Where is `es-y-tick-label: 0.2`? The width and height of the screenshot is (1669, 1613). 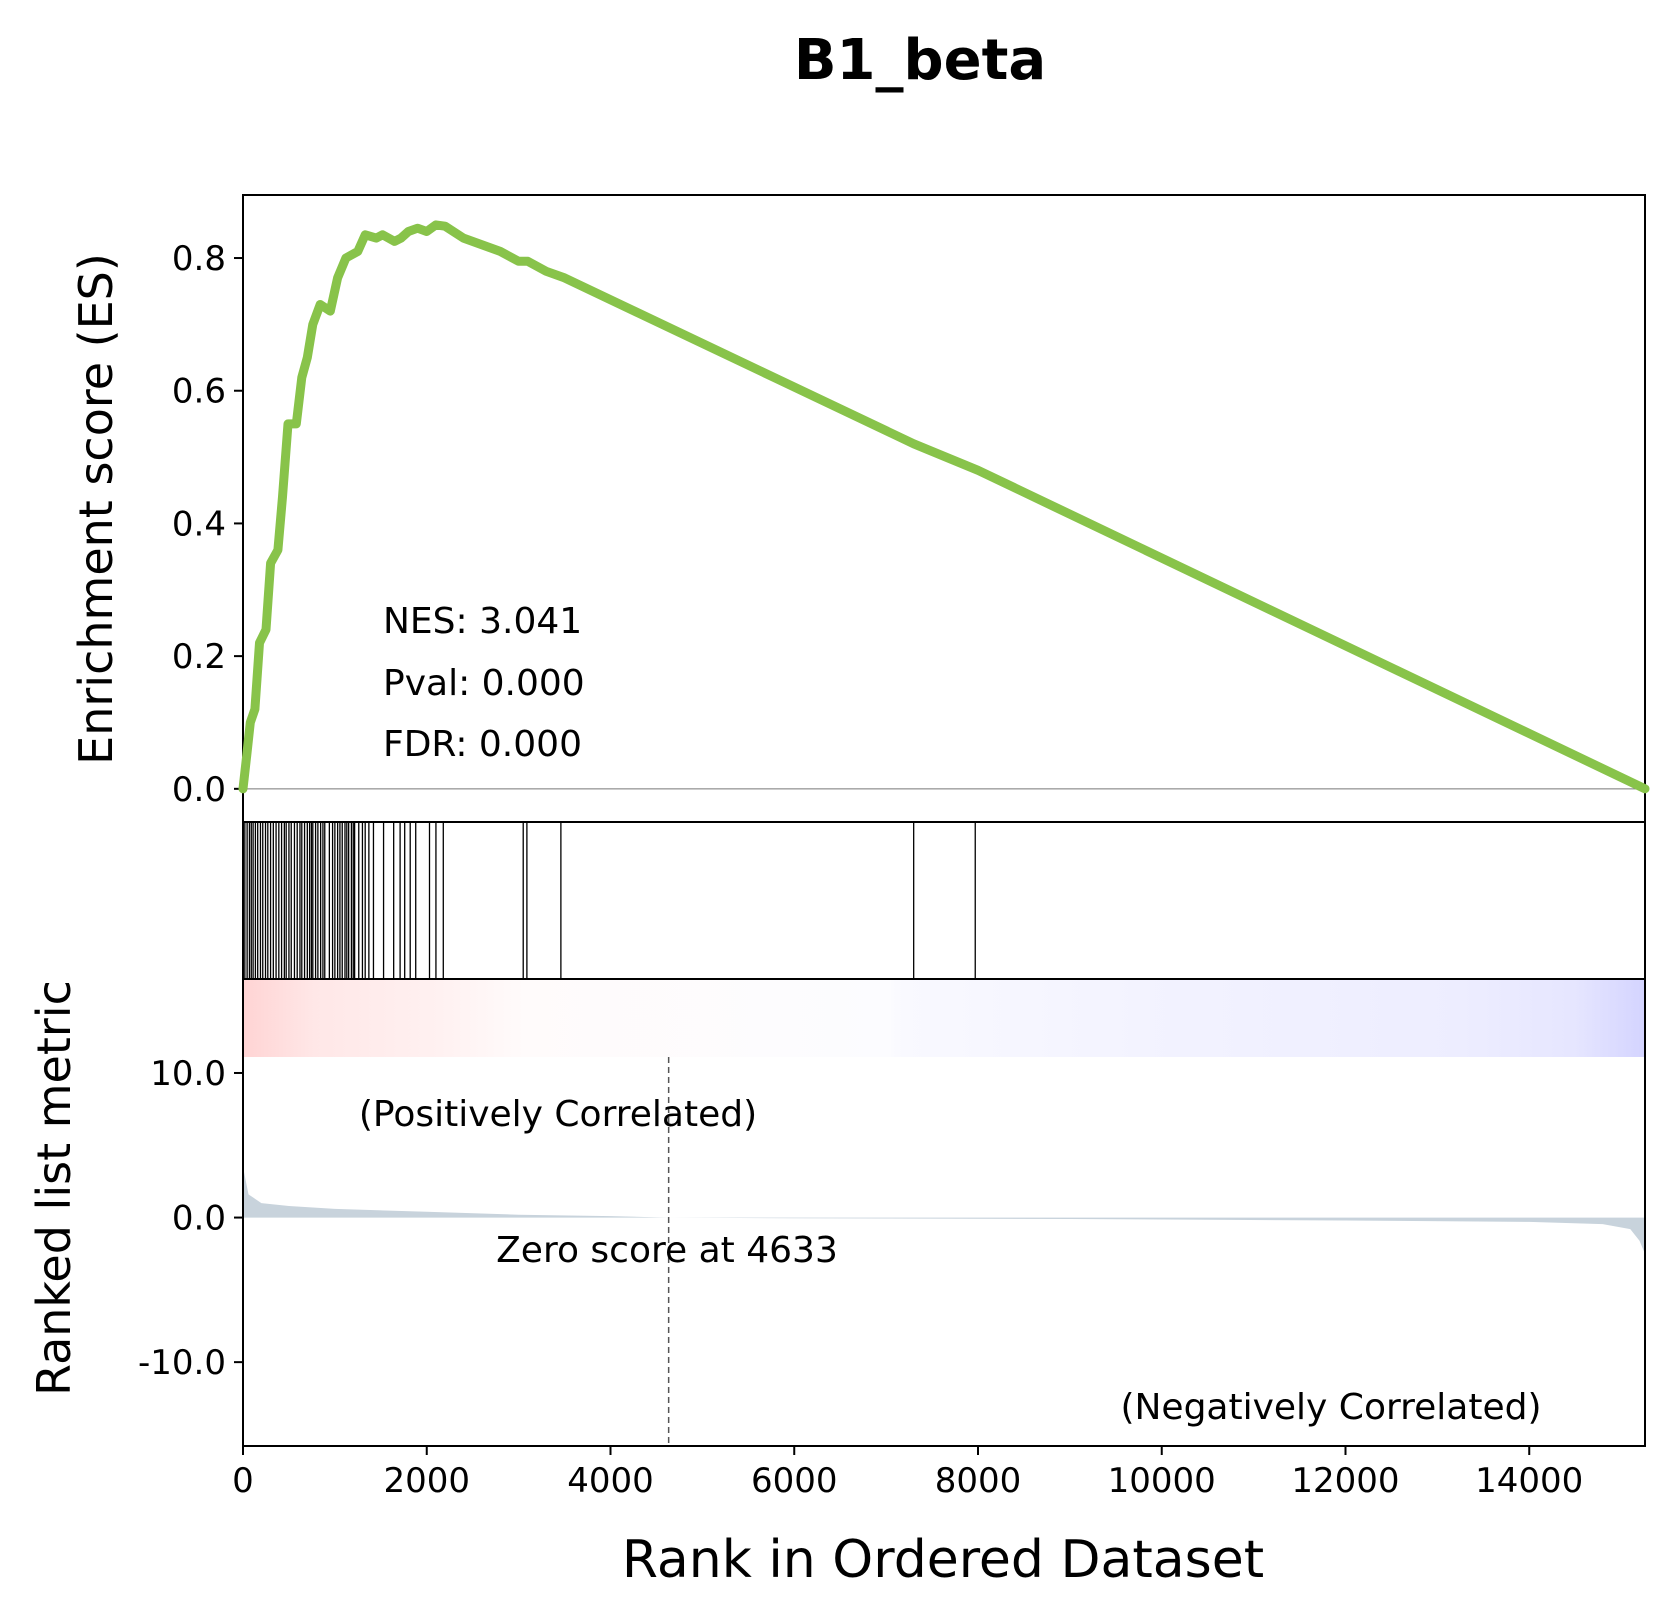 es-y-tick-label: 0.2 is located at coordinates (199, 657).